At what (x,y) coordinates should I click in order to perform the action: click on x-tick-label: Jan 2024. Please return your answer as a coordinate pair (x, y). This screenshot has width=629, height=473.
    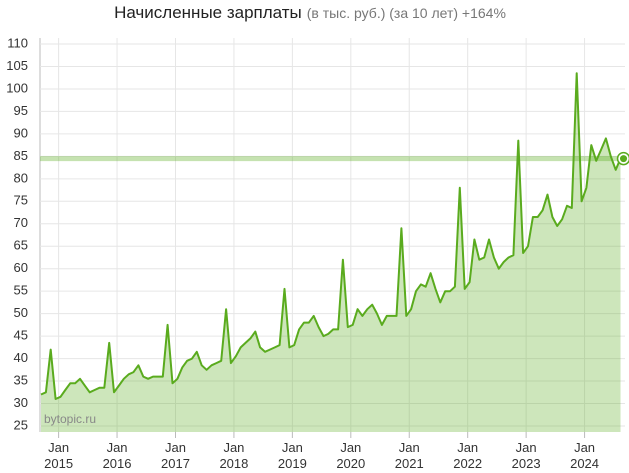
    Looking at the image, I should click on (585, 455).